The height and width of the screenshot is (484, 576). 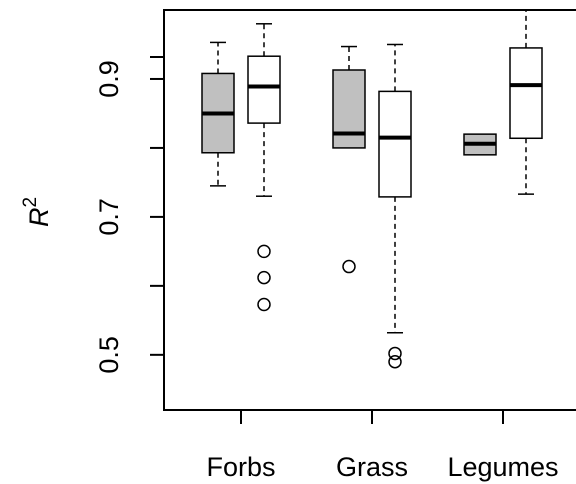 I want to click on x-tick-label-2: Legumes, so click(x=502, y=467).